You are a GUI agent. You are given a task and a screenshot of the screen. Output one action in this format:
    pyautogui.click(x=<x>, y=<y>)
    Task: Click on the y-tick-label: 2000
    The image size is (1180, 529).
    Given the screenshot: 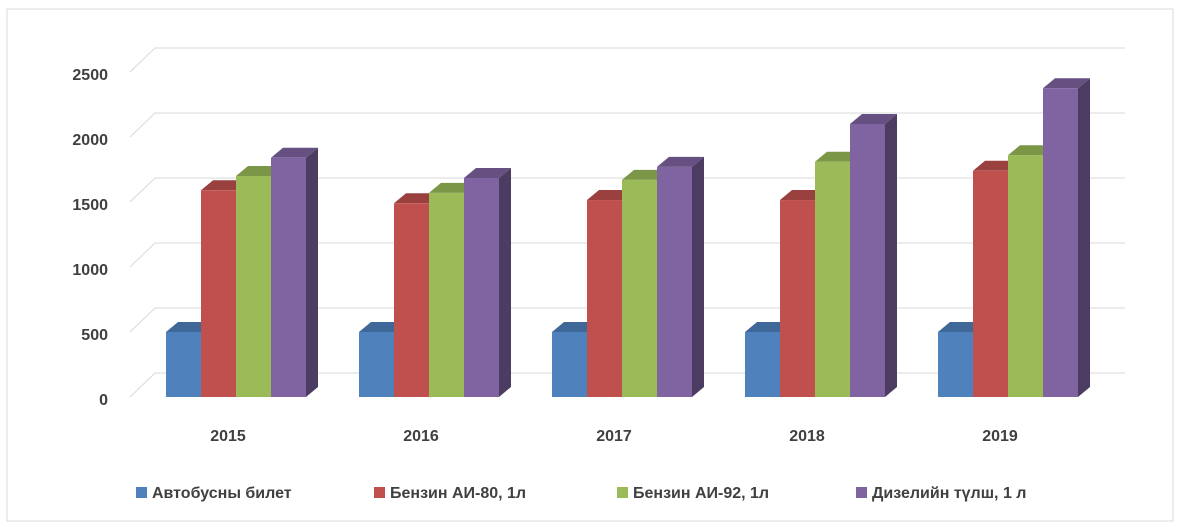 What is the action you would take?
    pyautogui.click(x=90, y=140)
    